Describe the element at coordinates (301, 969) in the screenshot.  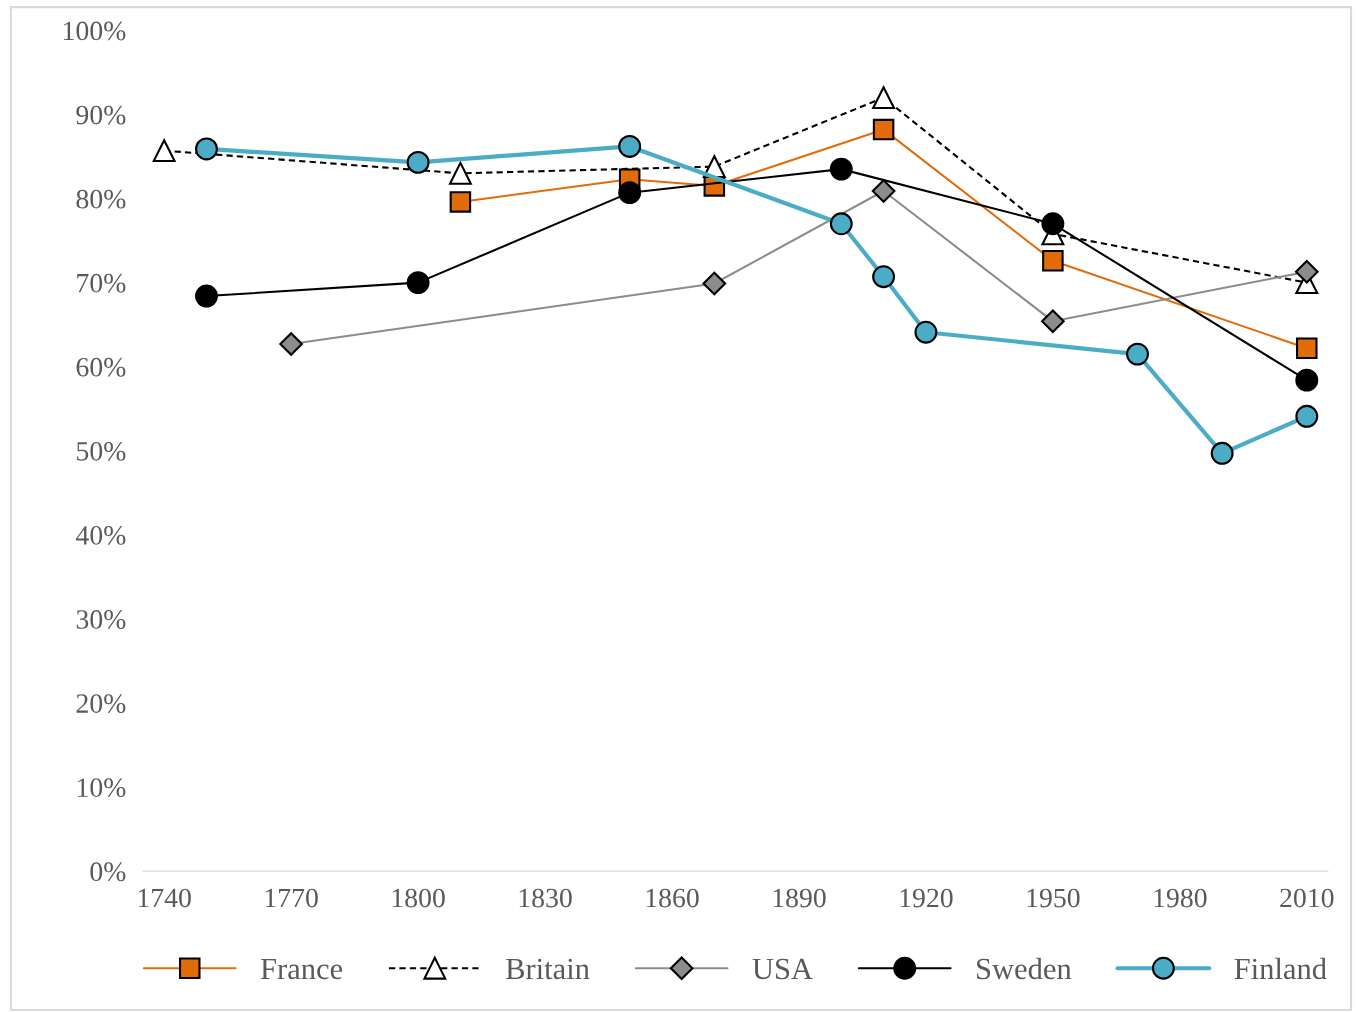
I see `legend-label: France` at that location.